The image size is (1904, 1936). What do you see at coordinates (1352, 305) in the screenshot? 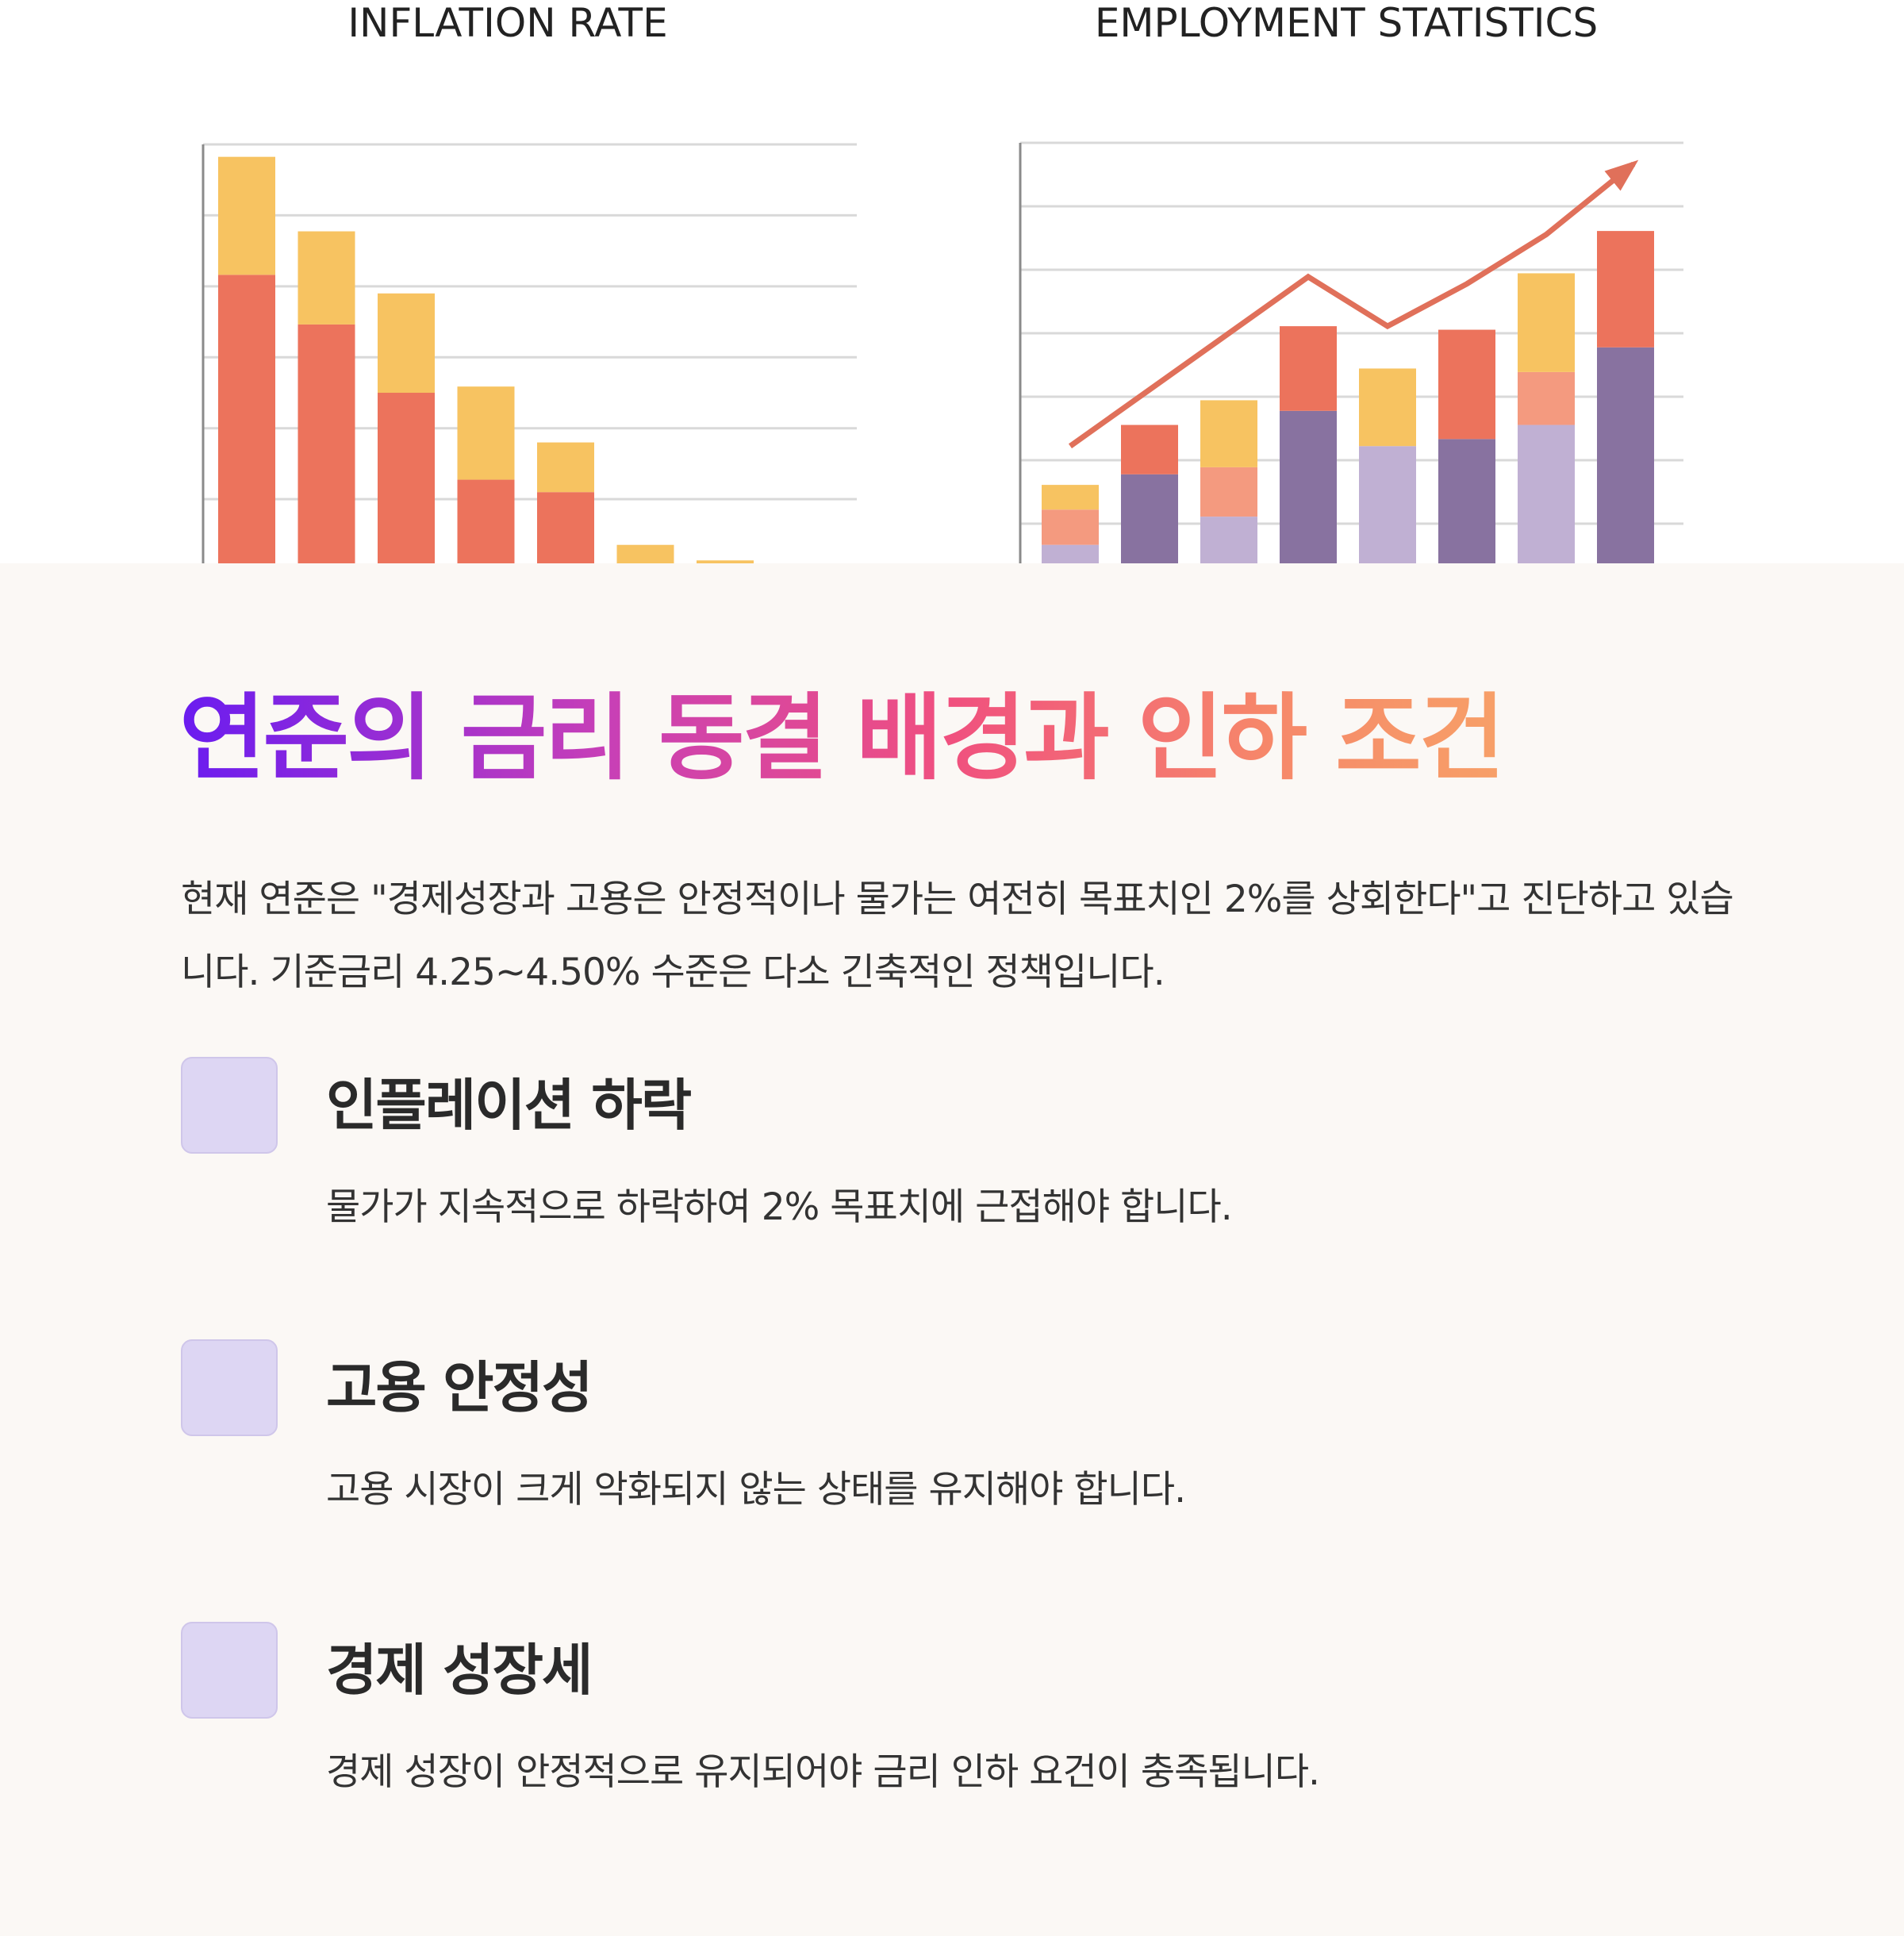
I see `trend-line` at bounding box center [1352, 305].